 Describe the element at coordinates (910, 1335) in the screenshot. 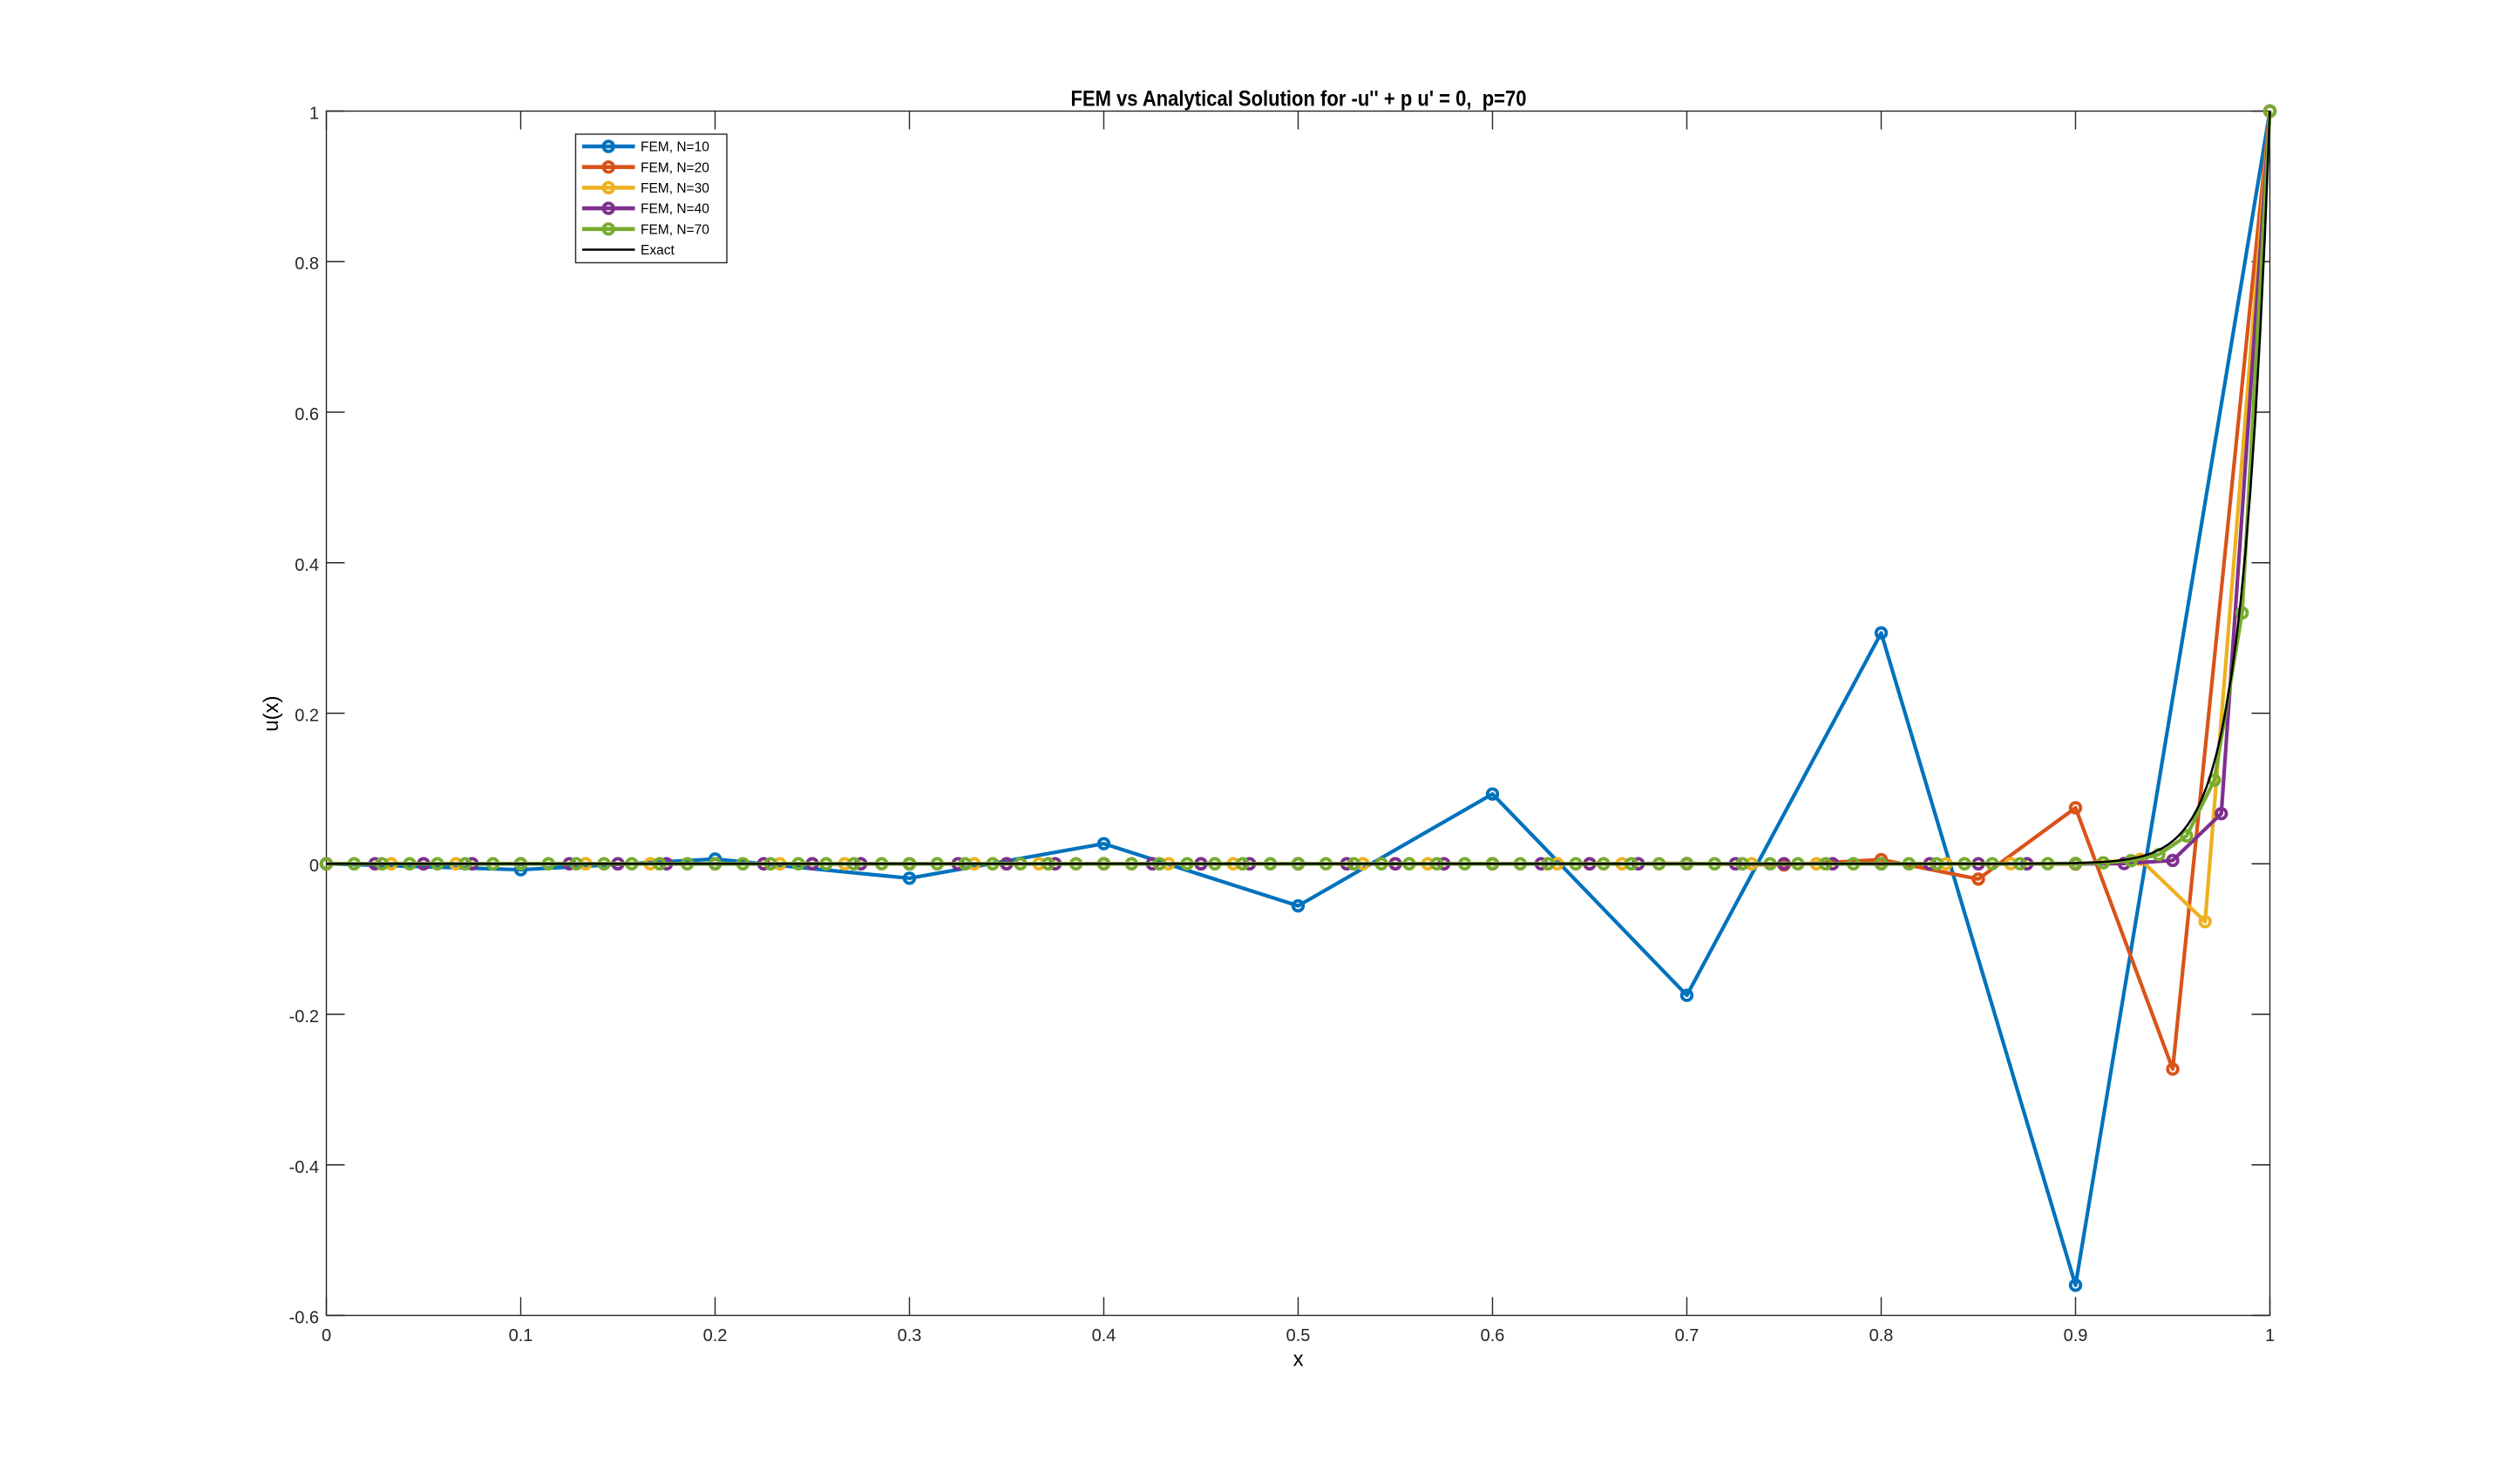

I see `svg-text: 0.3` at that location.